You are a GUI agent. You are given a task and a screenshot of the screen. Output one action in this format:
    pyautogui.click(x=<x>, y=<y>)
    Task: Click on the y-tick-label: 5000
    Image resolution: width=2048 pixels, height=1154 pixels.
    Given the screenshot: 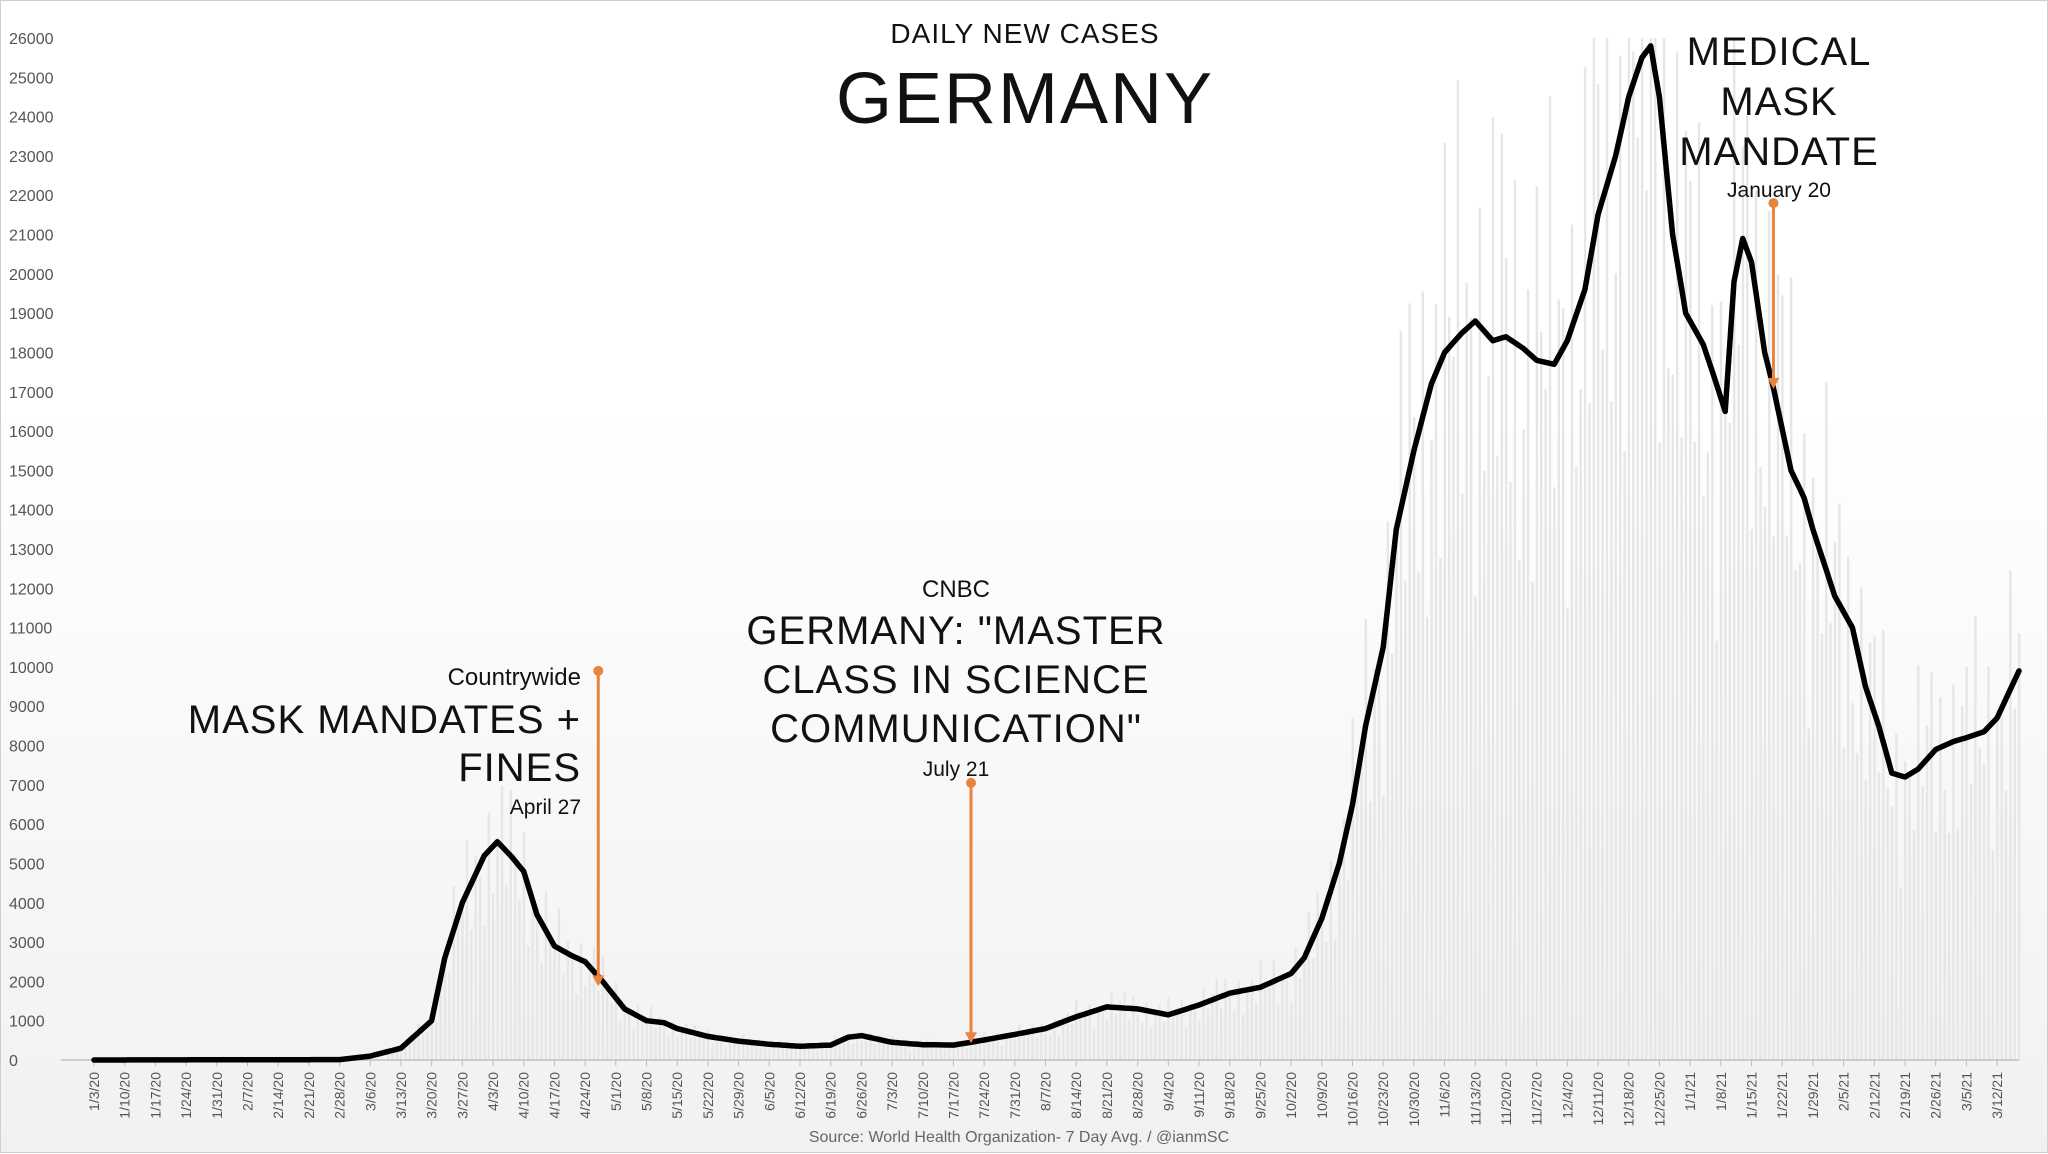 What is the action you would take?
    pyautogui.click(x=27, y=864)
    